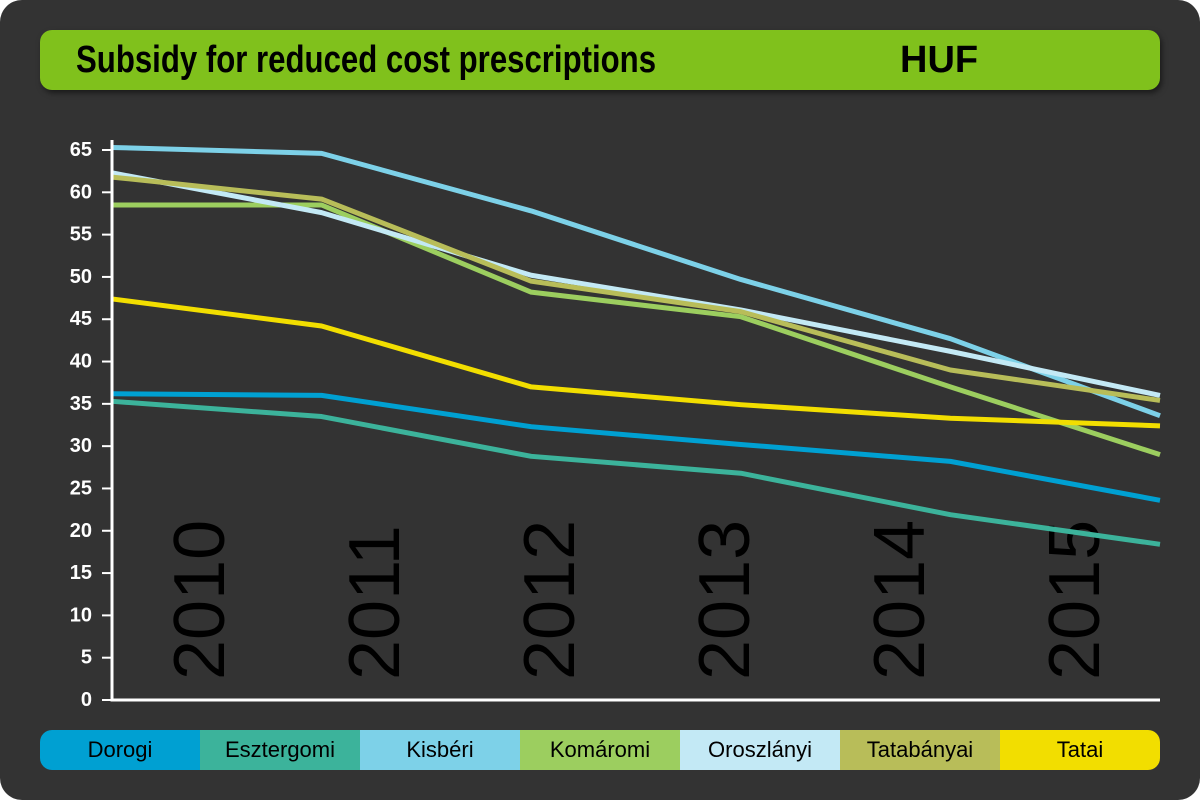 The height and width of the screenshot is (800, 1200). What do you see at coordinates (1075, 600) in the screenshot?
I see `x-tick-label: 2015` at bounding box center [1075, 600].